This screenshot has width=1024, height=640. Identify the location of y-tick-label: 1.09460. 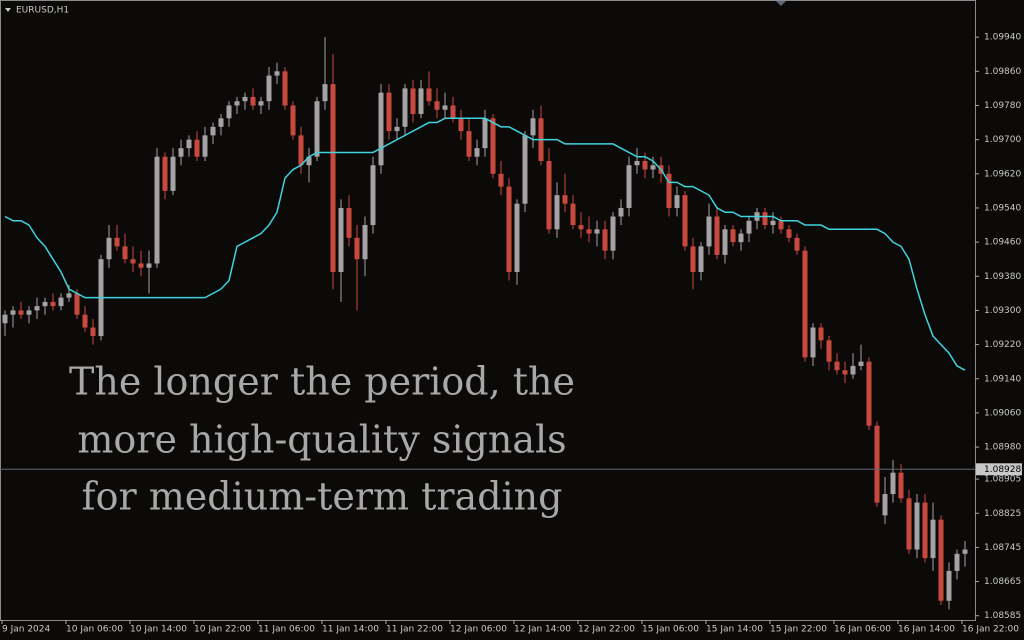
(1002, 243).